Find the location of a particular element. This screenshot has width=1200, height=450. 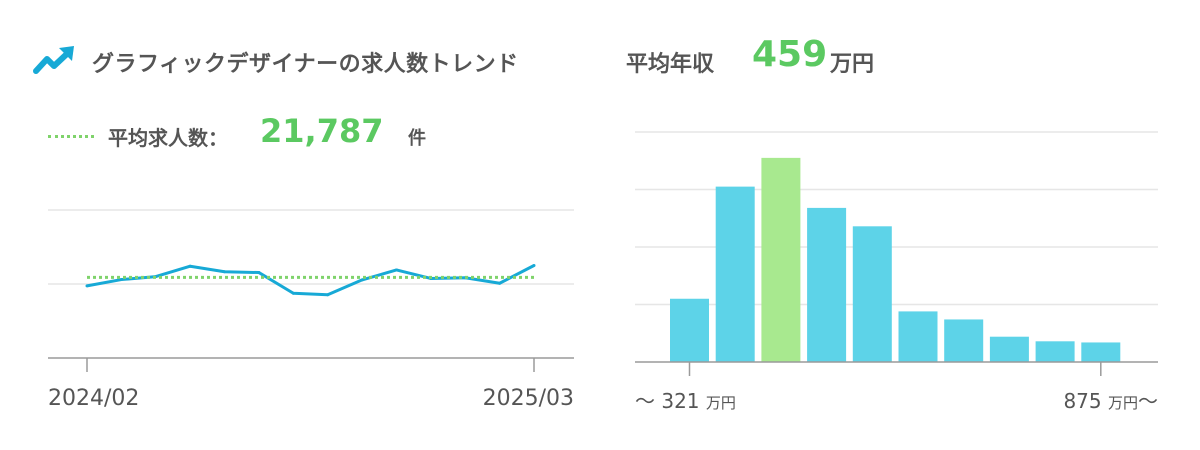

x-tick-label: 2025/03 is located at coordinates (528, 398).